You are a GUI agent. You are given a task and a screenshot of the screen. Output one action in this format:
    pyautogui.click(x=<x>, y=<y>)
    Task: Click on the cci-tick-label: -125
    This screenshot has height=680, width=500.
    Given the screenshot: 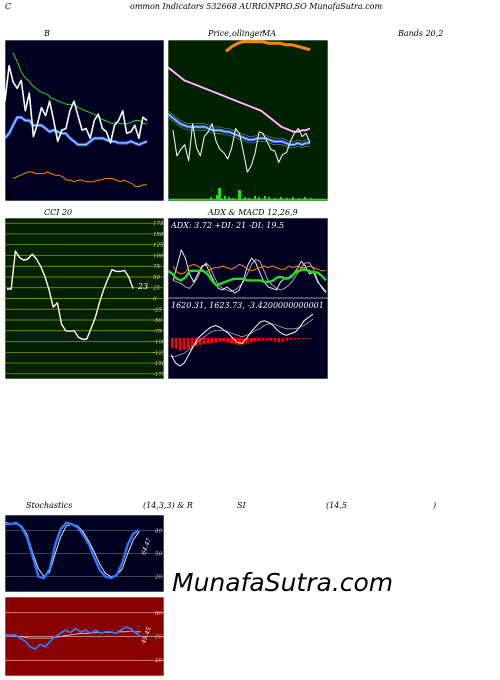 What is the action you would take?
    pyautogui.click(x=158, y=353)
    